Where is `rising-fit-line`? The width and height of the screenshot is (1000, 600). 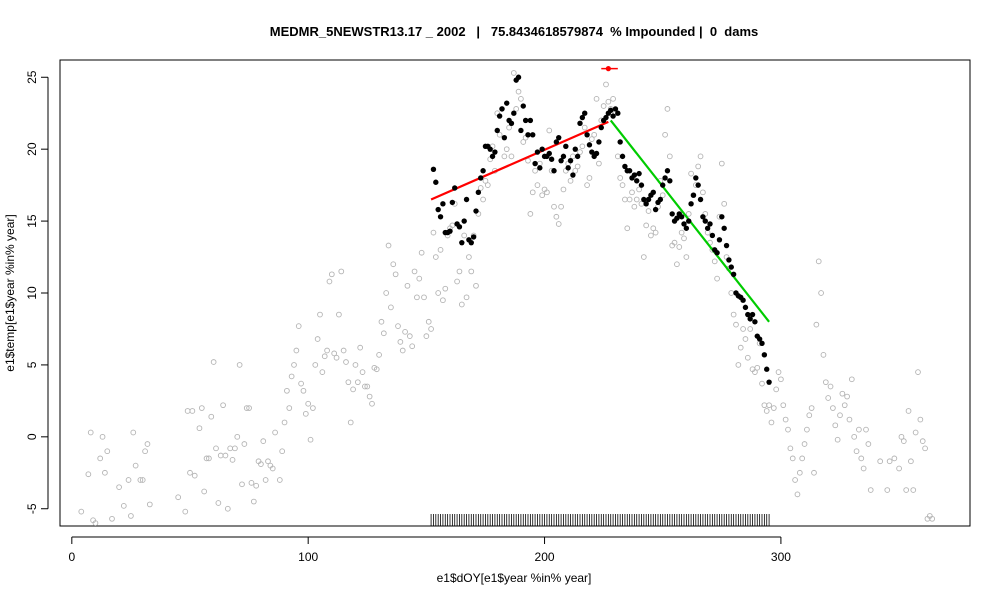
rising-fit-line is located at coordinates (519, 160).